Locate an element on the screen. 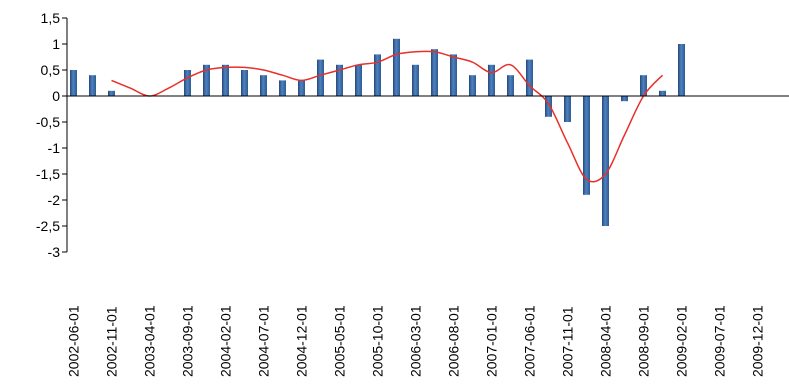  x-tick-label: 2007-06-01 is located at coordinates (530, 341).